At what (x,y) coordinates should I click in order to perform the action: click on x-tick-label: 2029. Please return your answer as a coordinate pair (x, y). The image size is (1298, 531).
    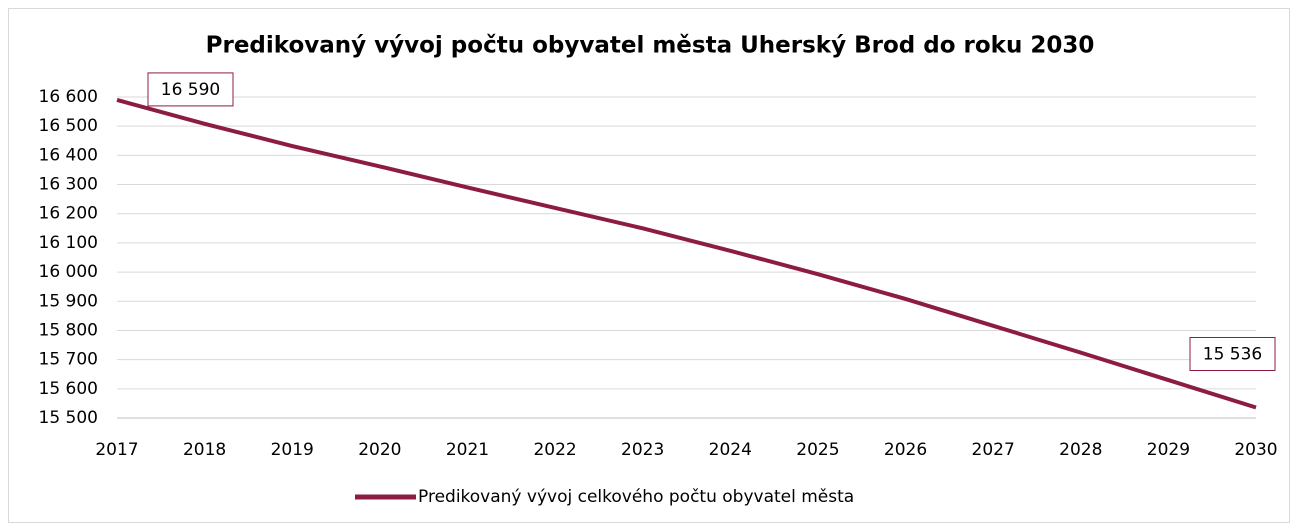
    Looking at the image, I should click on (1168, 450).